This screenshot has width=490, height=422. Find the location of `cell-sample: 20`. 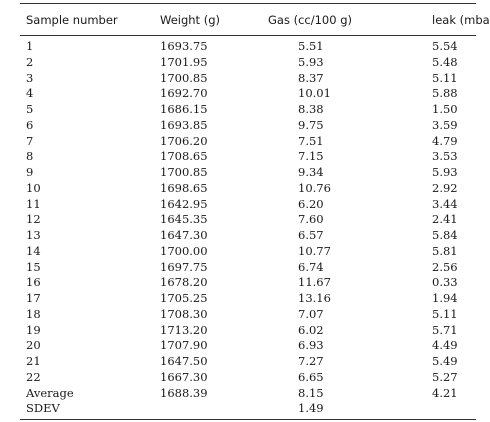

cell-sample: 20 is located at coordinates (33, 345).